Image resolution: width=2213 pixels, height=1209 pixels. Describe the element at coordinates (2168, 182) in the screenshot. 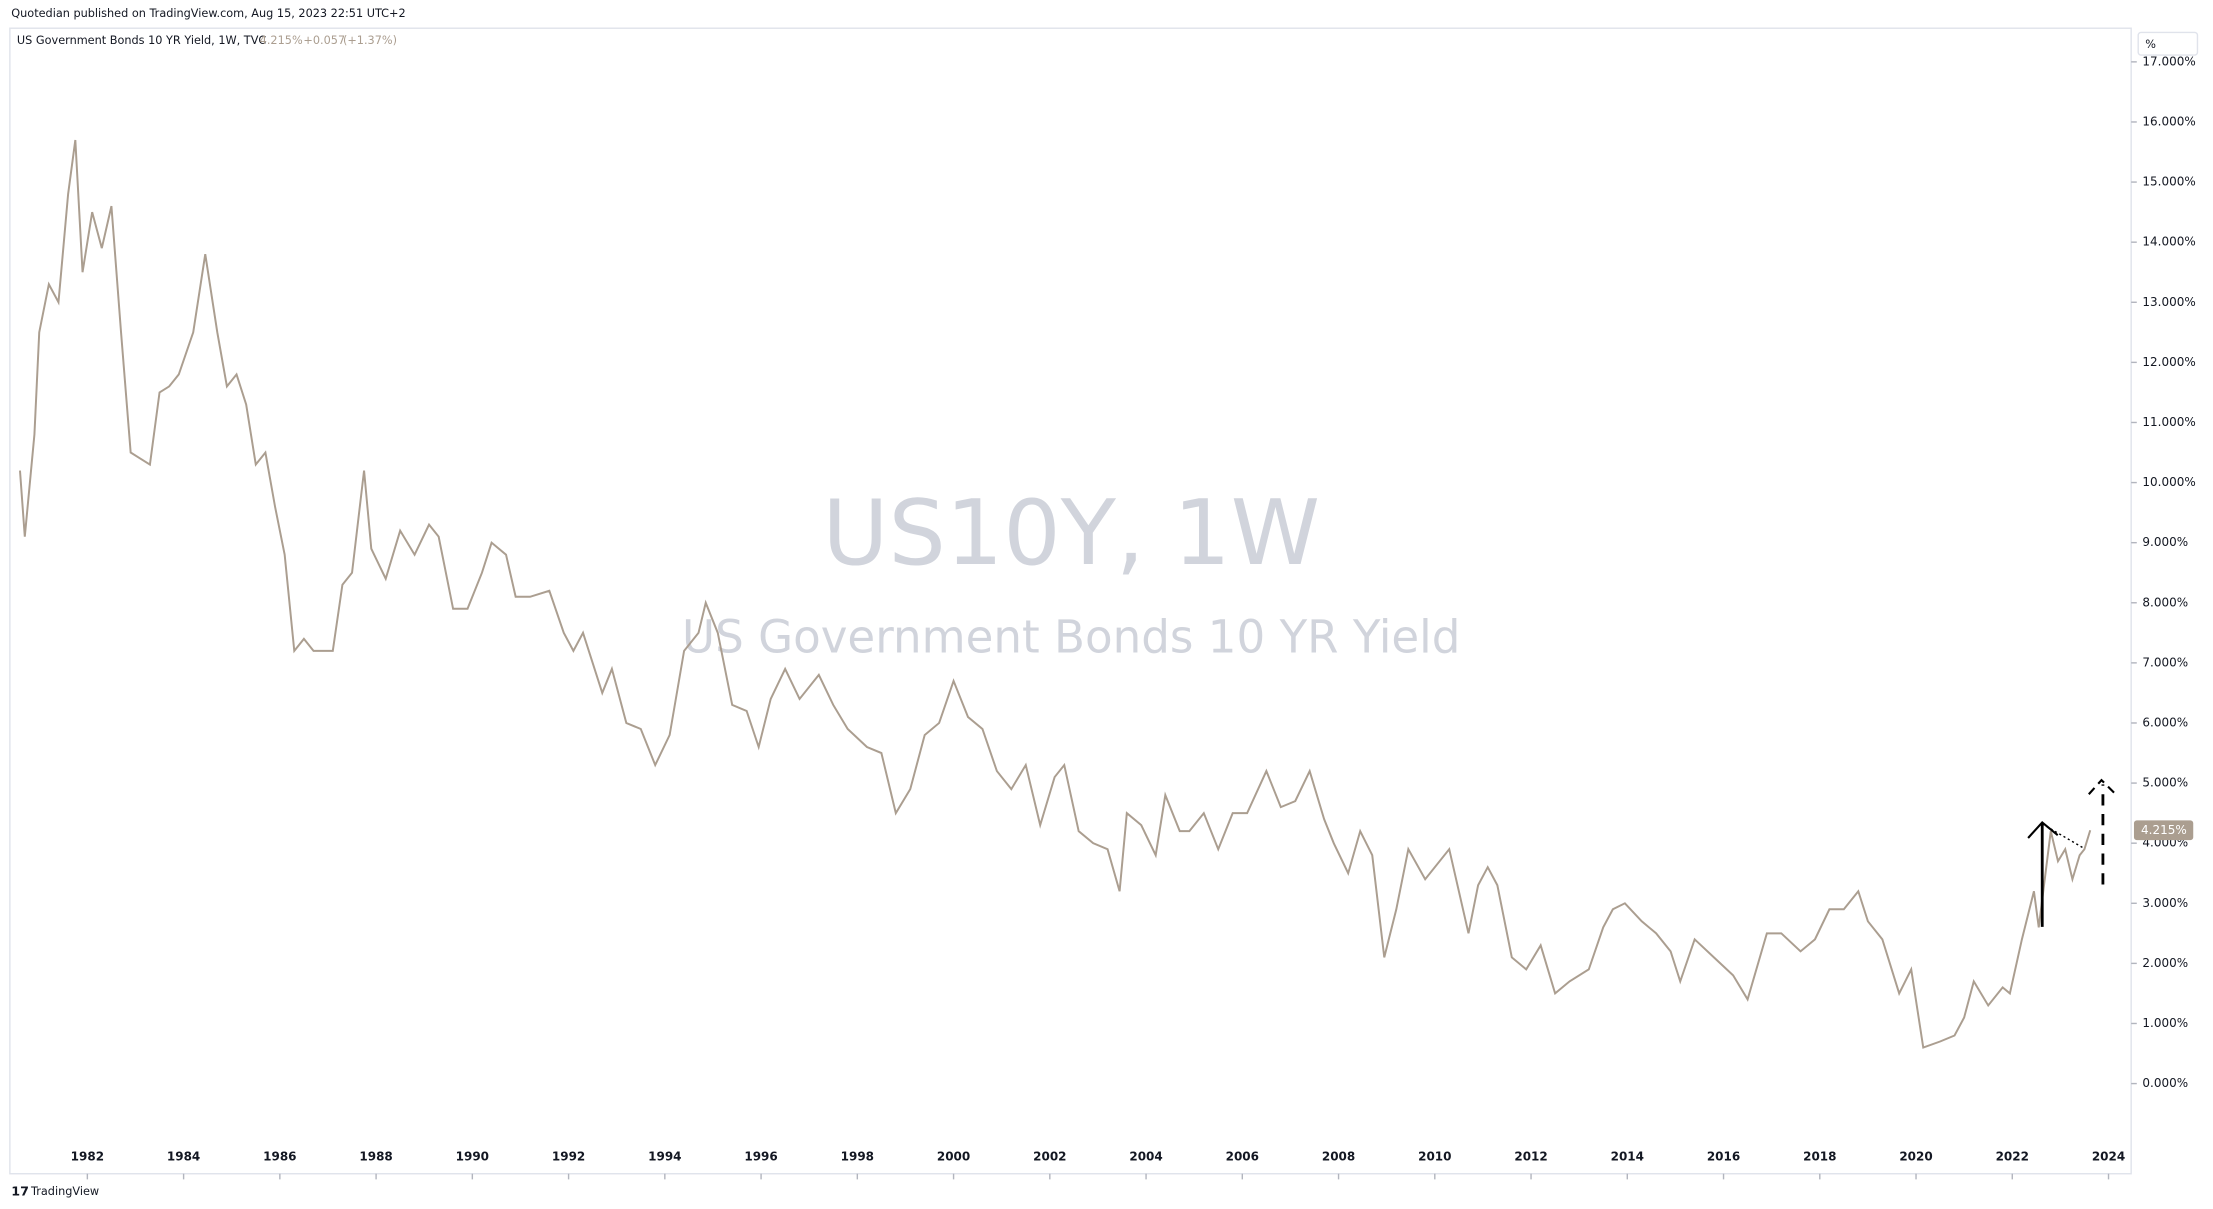

I see `y-tick-label: 15.000%` at that location.